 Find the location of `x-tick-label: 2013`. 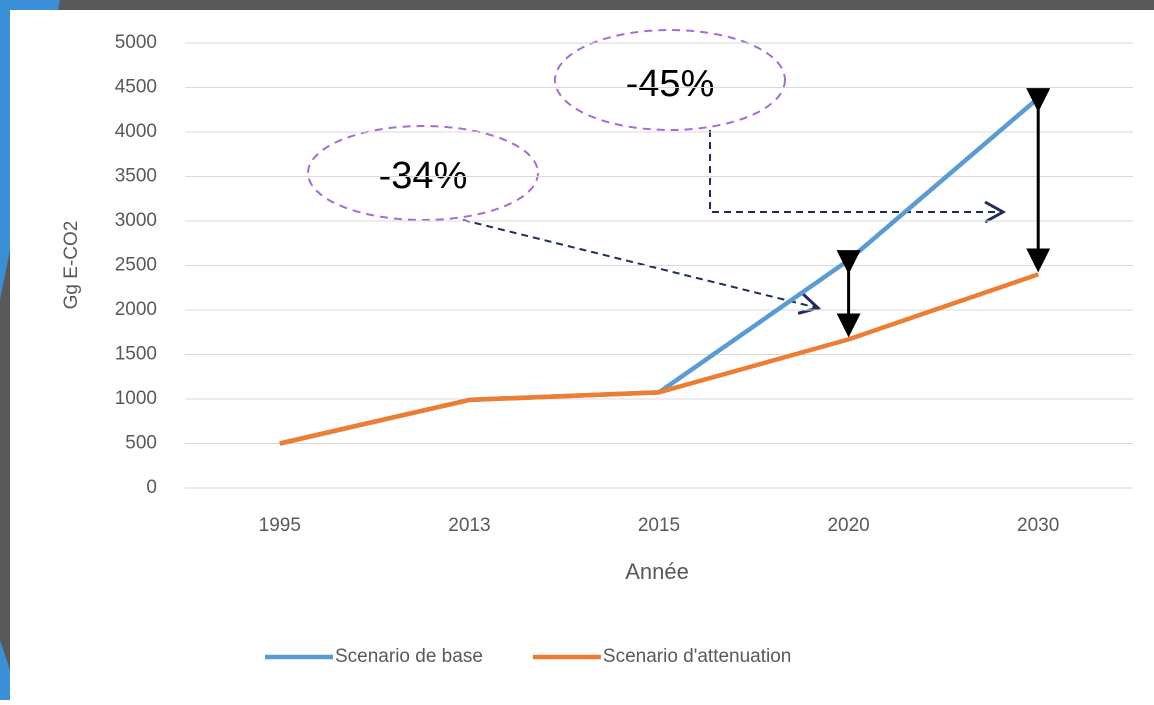

x-tick-label: 2013 is located at coordinates (469, 525).